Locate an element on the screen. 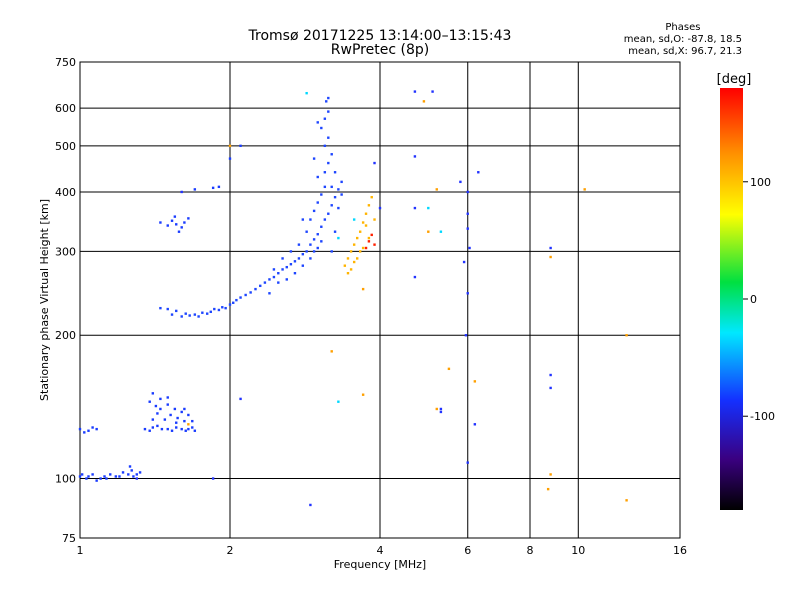 This screenshot has height=600, width=800. y-tick-label: 600 is located at coordinates (65, 108).